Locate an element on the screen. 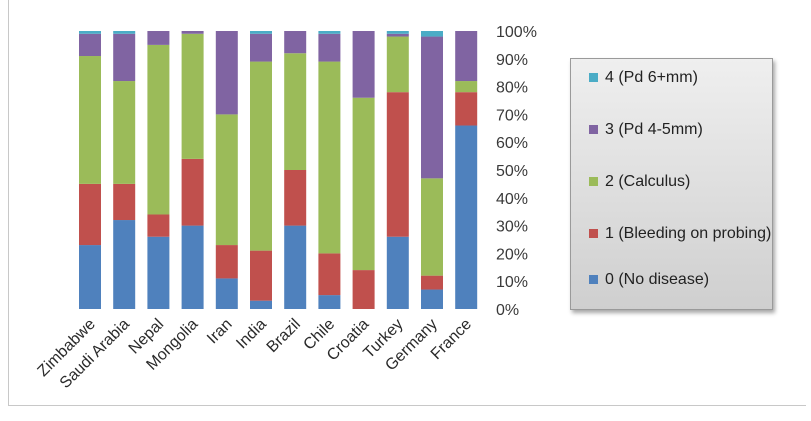  y-tick-label-9: 90% is located at coordinates (512, 60).